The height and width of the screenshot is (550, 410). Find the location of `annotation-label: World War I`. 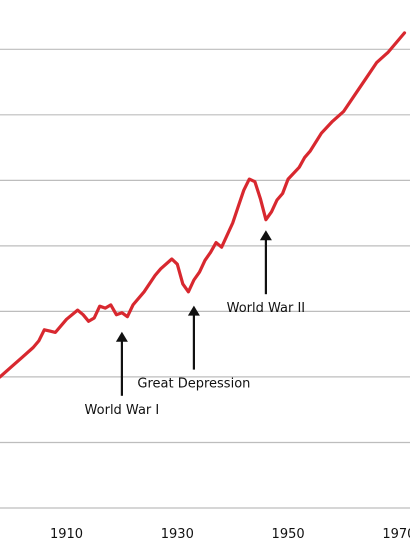

annotation-label: World War I is located at coordinates (122, 410).